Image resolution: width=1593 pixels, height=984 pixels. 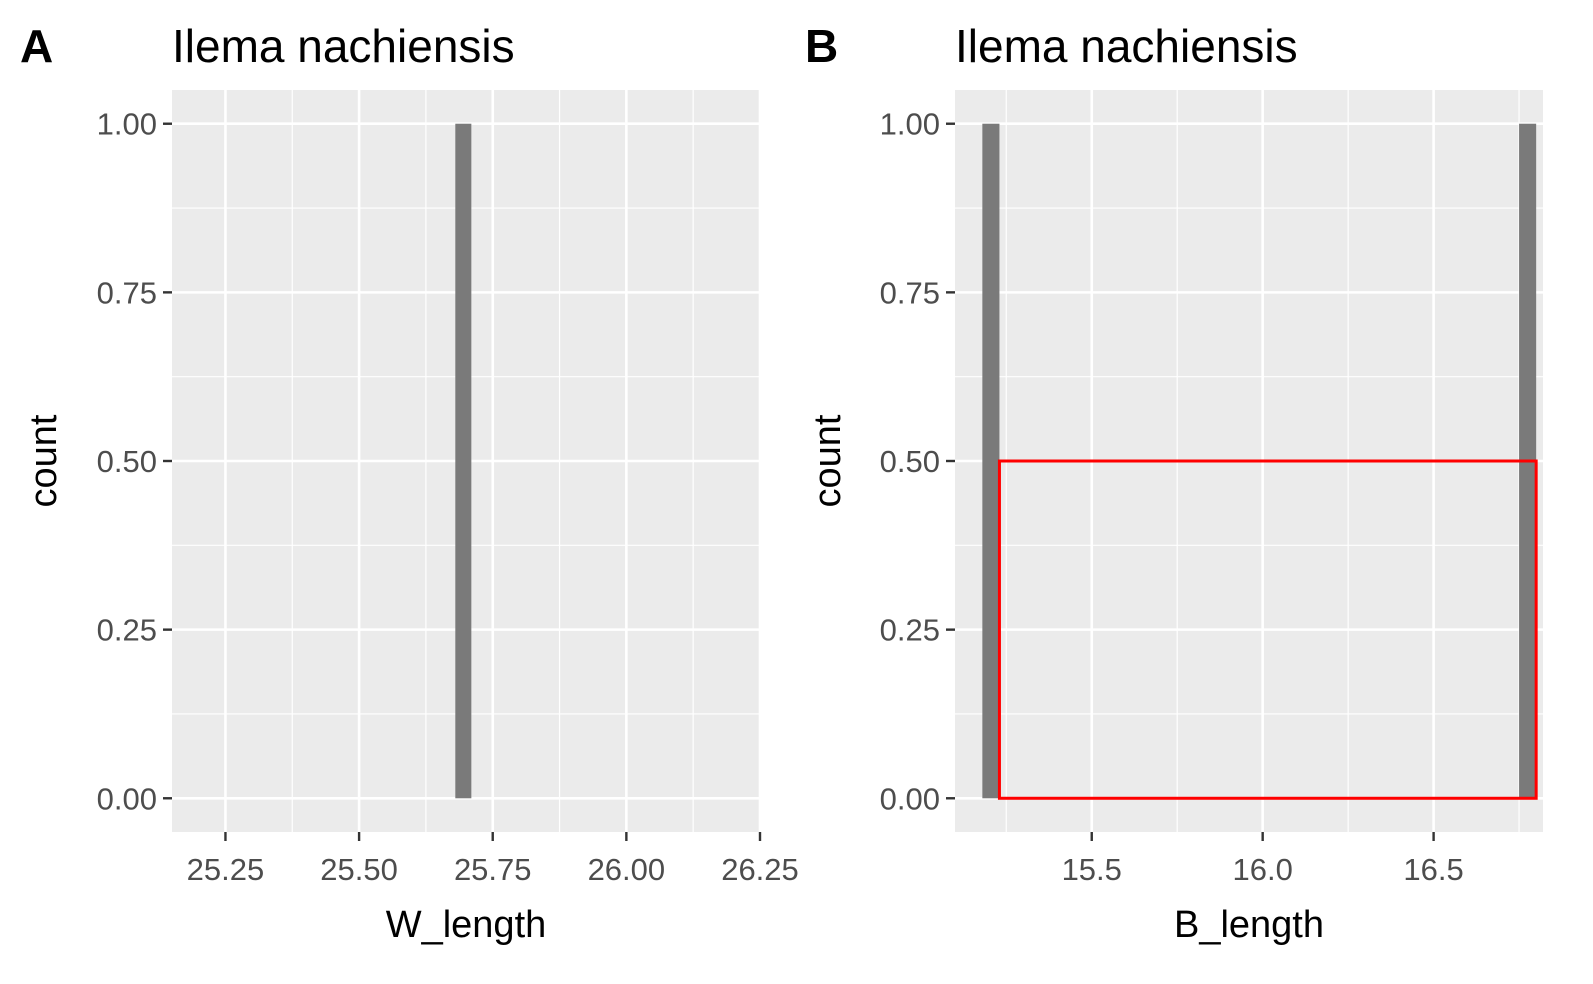 I want to click on overlay-outline, so click(x=1267, y=629).